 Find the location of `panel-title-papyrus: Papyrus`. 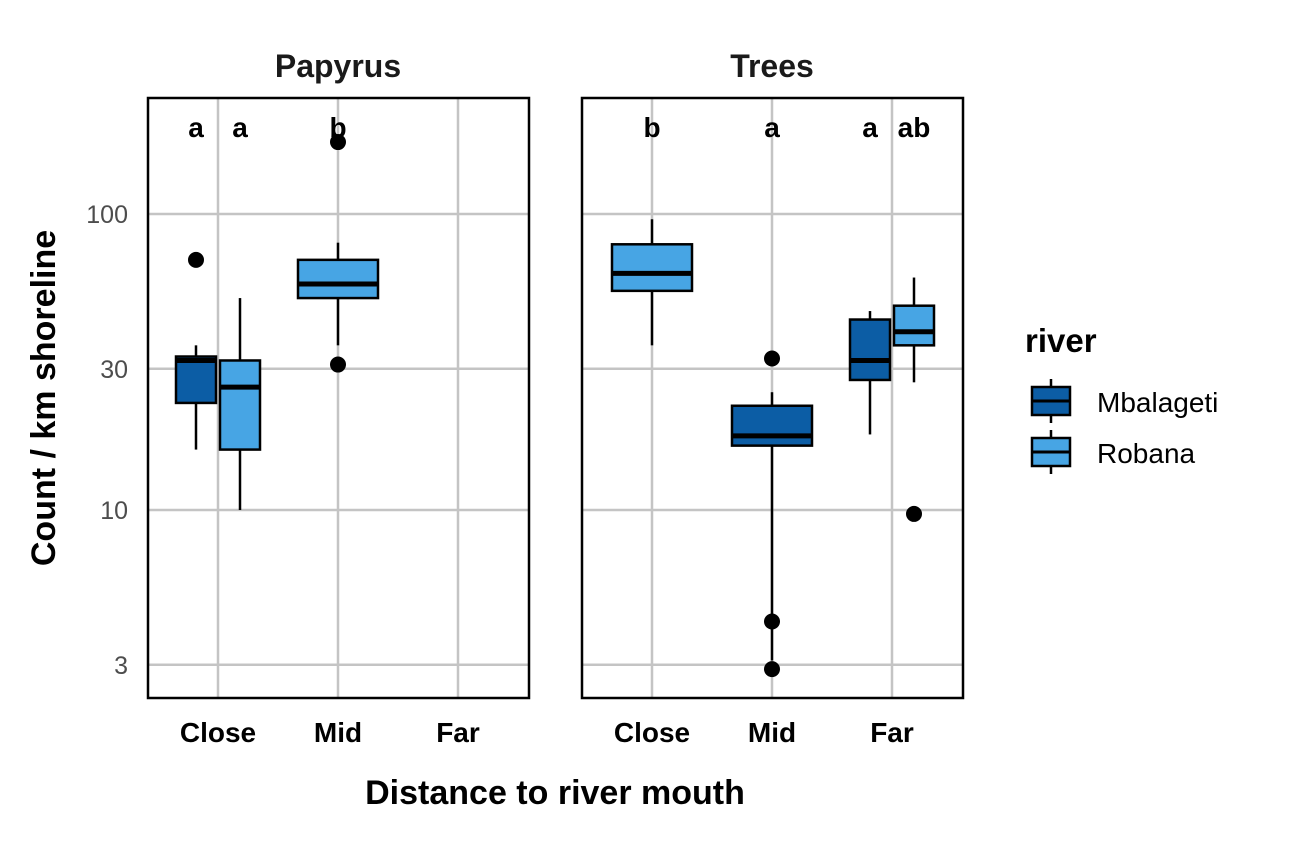

panel-title-papyrus: Papyrus is located at coordinates (338, 66).